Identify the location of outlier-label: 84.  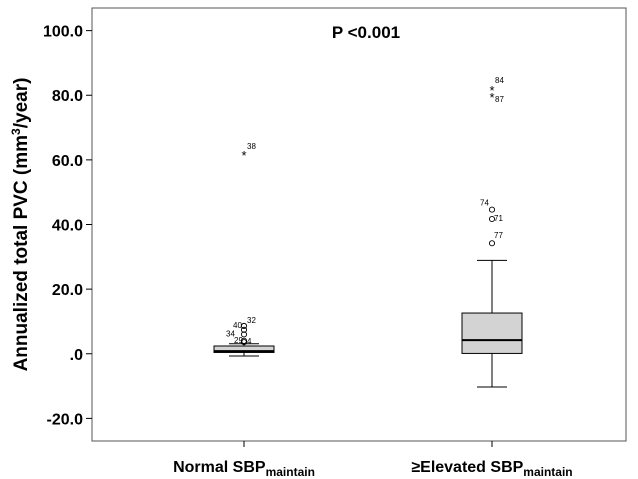
(499, 80).